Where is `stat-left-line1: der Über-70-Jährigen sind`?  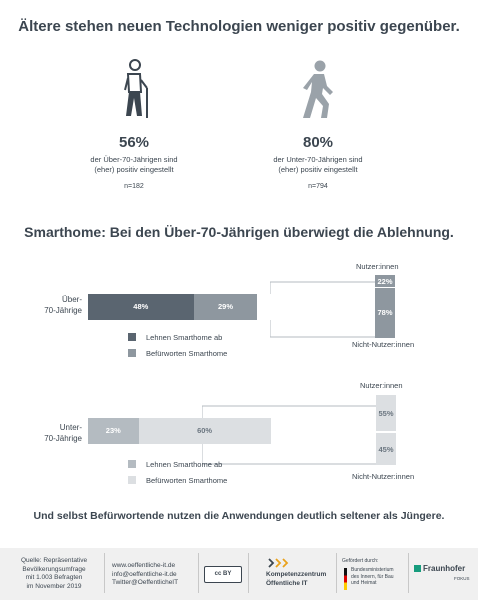
stat-left-line1: der Über-70-Jährigen sind is located at coordinates (134, 159).